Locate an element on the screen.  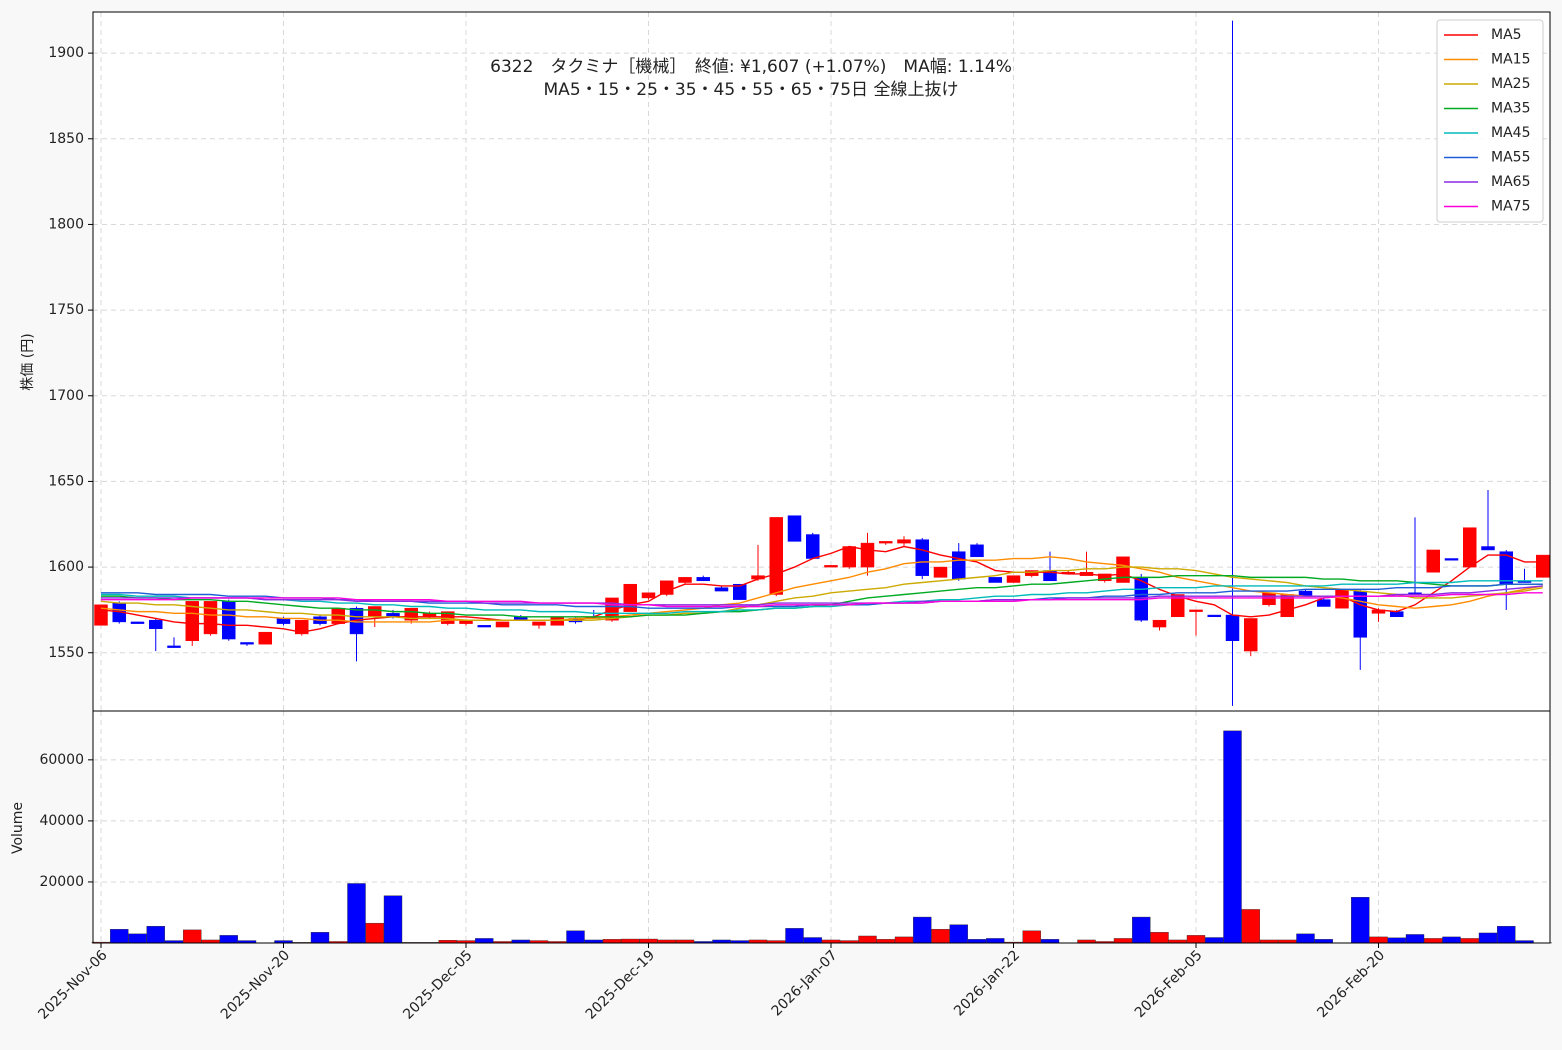
legend-label: MA25 is located at coordinates (1510, 84).